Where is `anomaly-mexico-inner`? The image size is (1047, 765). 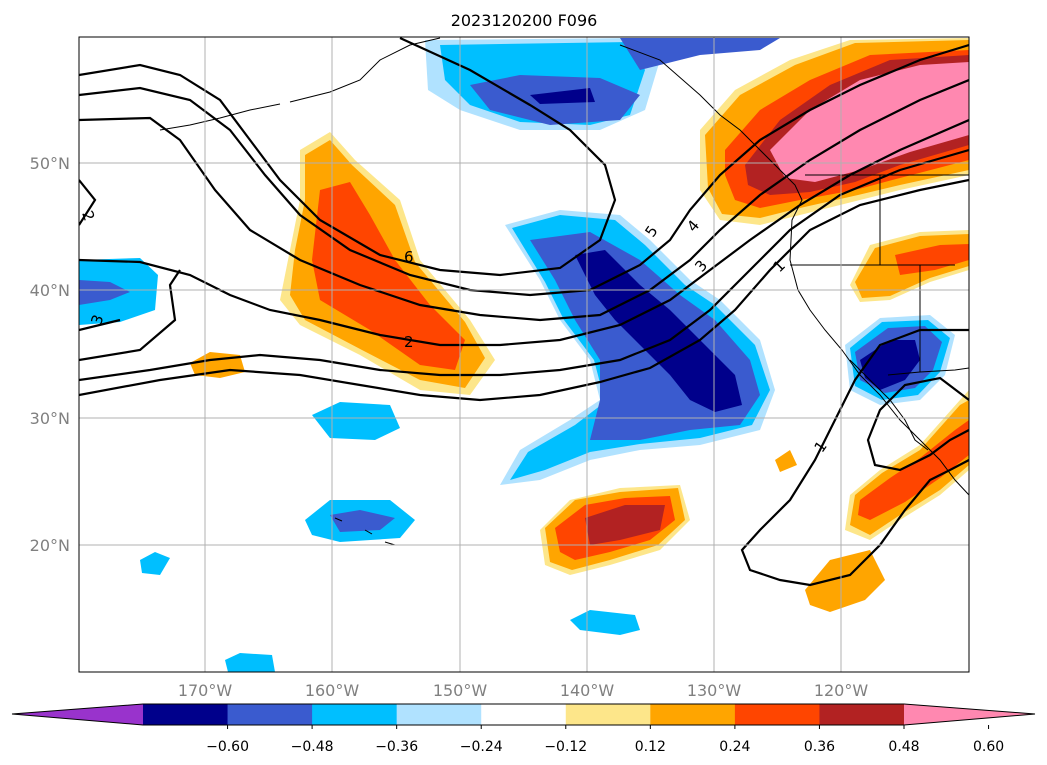
anomaly-mexico-inner is located at coordinates (913, 470).